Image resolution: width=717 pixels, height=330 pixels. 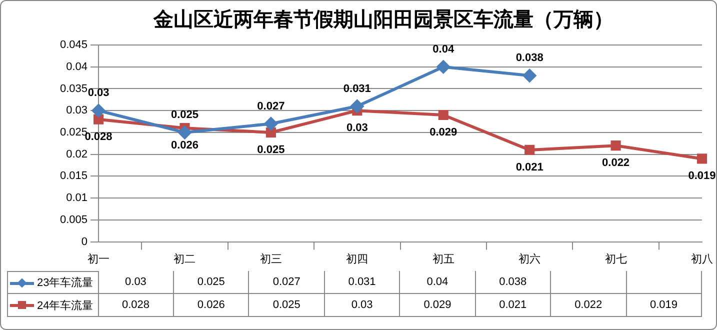 I want to click on y-tick-label: 0.015, so click(x=74, y=176).